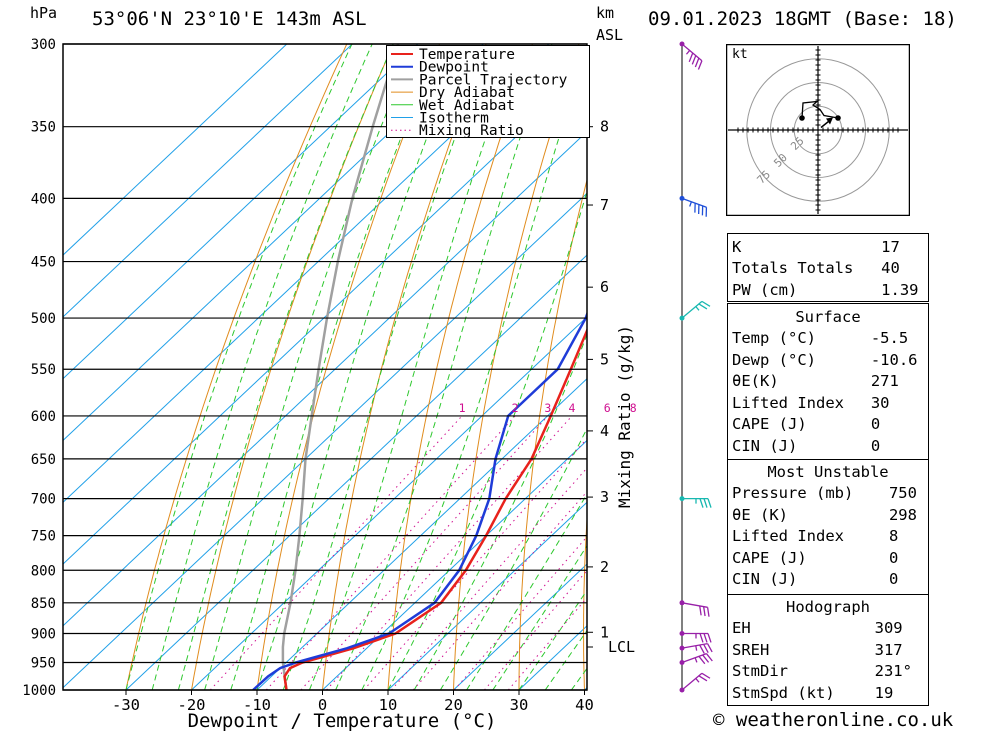 This screenshot has width=1000, height=733. I want to click on altitude-tick-label: 3, so click(604, 497).